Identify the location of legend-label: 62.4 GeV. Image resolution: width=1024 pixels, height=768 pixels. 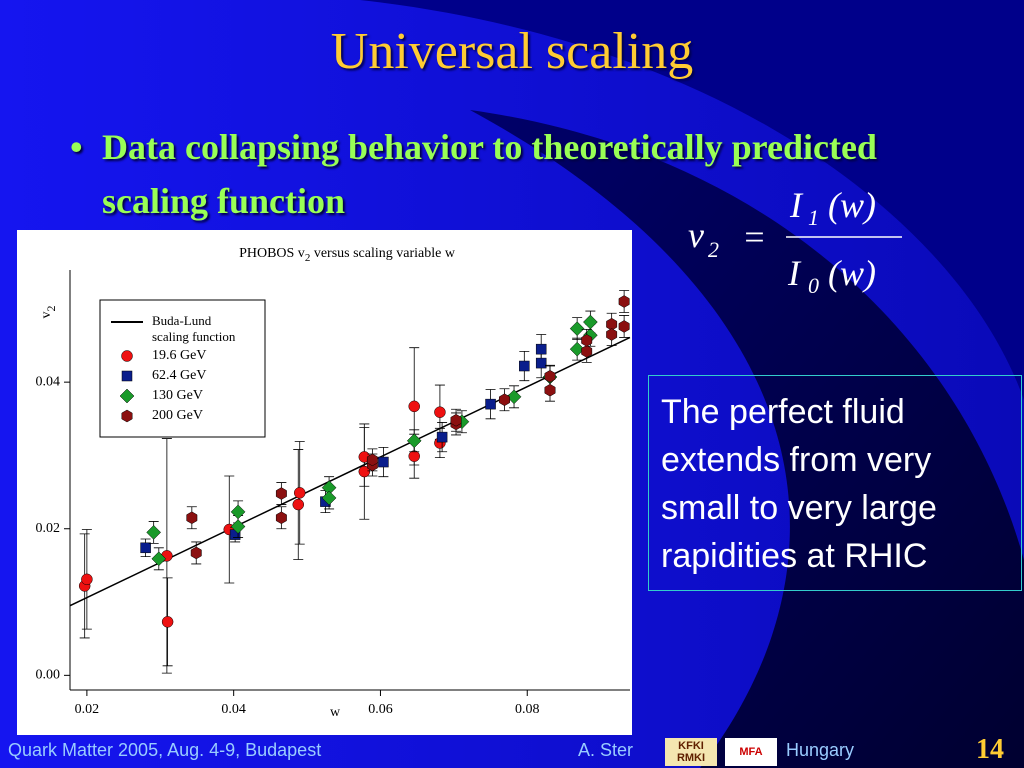
(179, 375).